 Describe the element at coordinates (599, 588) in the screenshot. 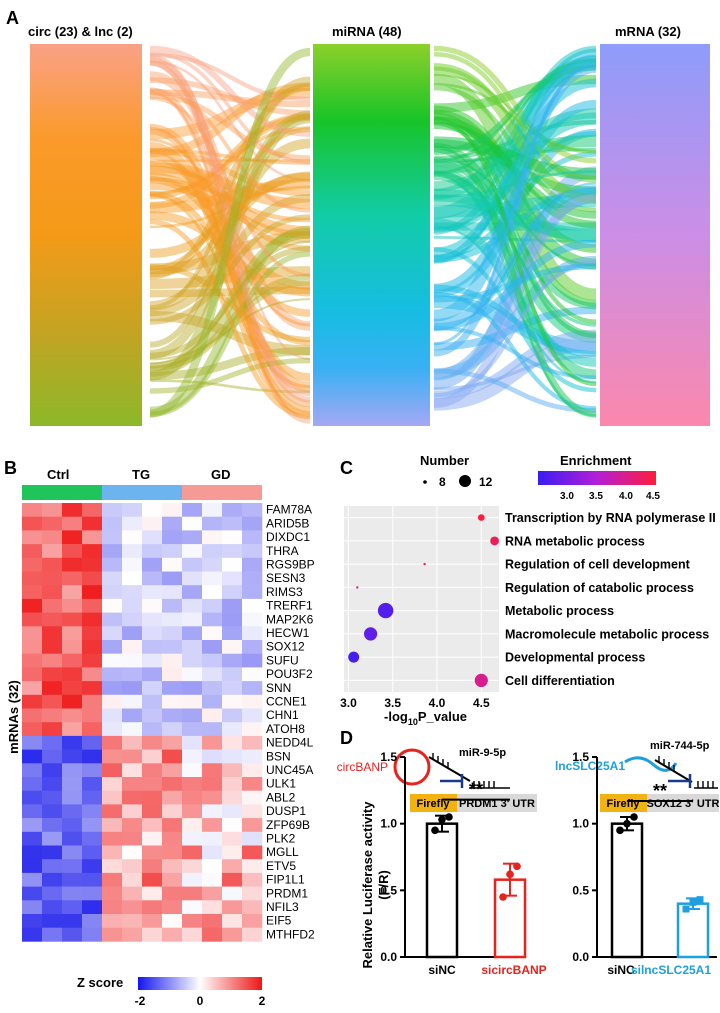

I see `dotplot-term-label: Regulation of catabolic process` at that location.